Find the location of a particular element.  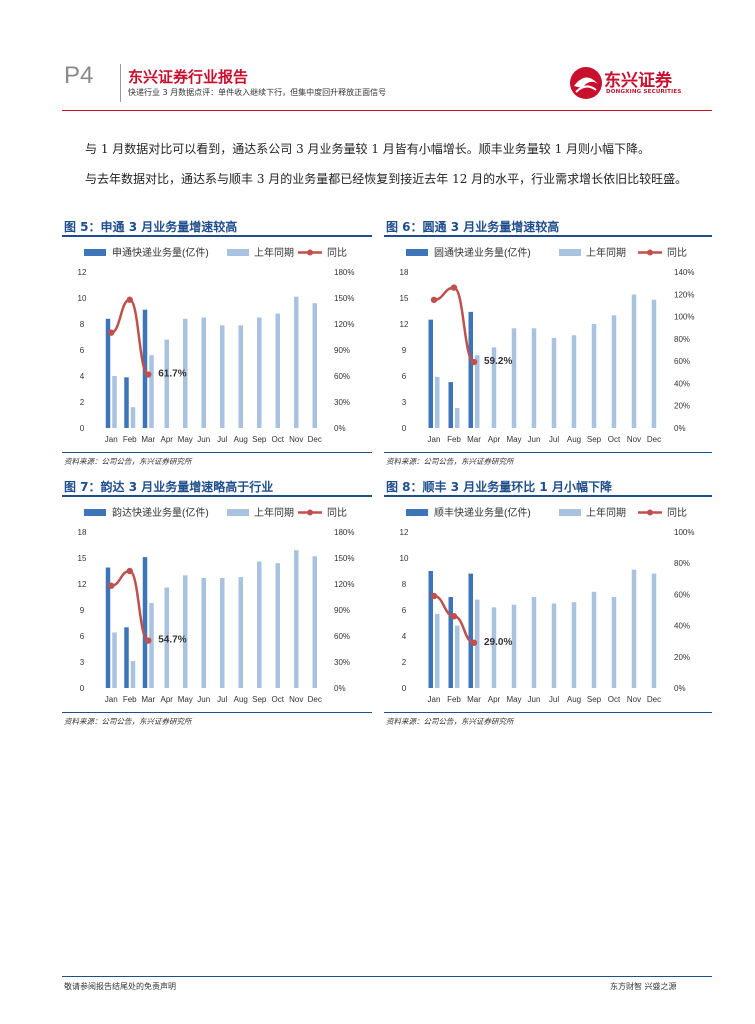

legend-marker-yoy is located at coordinates (310, 252).